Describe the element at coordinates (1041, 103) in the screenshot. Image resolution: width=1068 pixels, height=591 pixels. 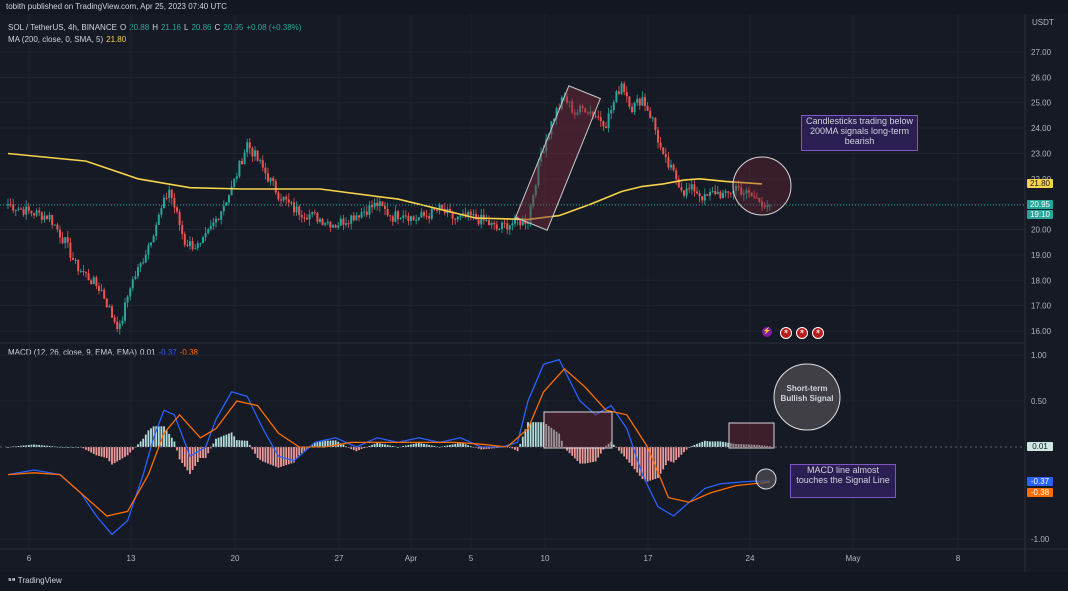
I see `price-tick-label: 25.00` at that location.